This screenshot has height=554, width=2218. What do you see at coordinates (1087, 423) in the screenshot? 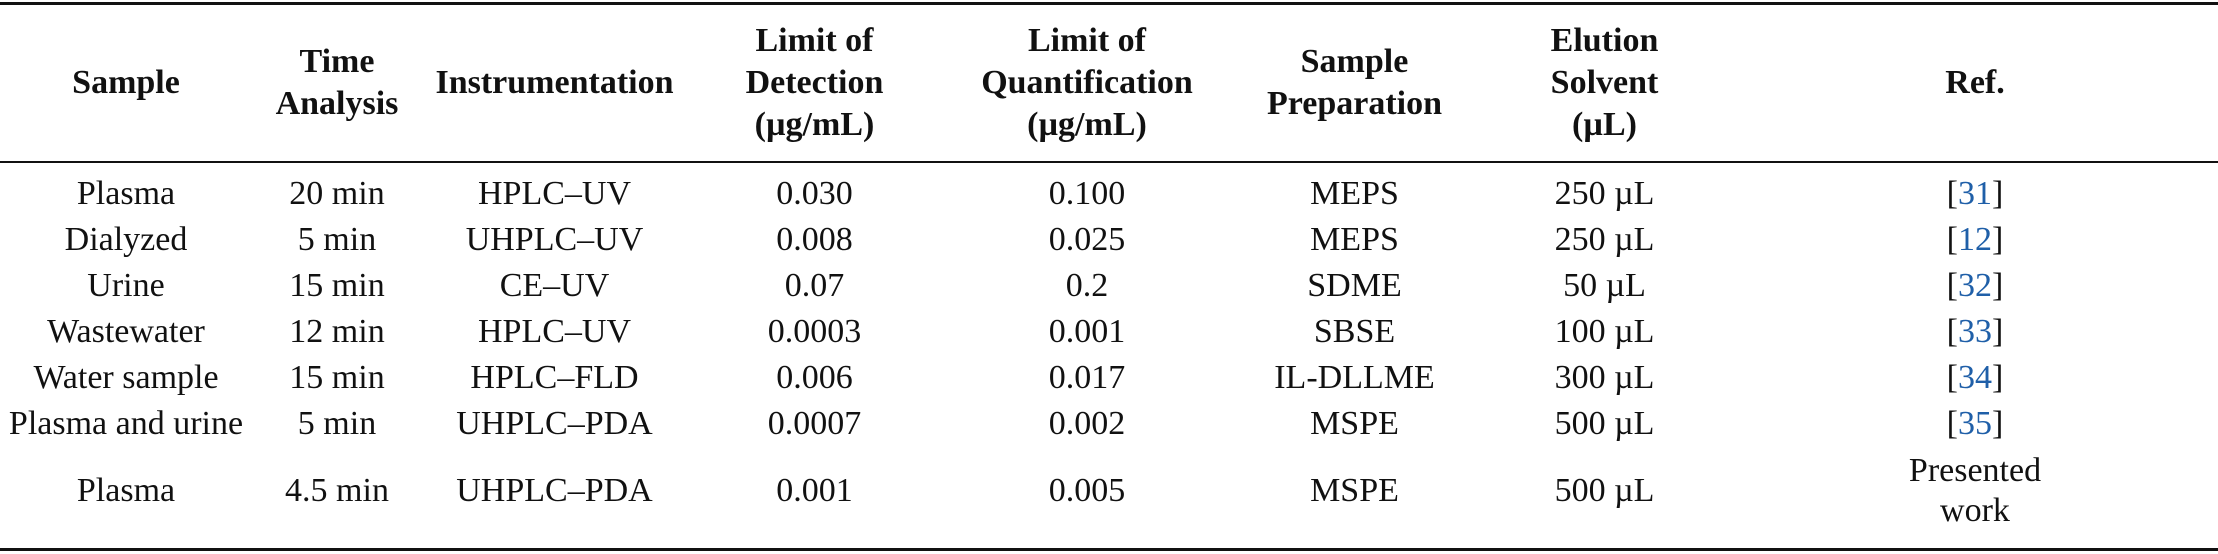
I see `cell-loq: 0.002` at bounding box center [1087, 423].